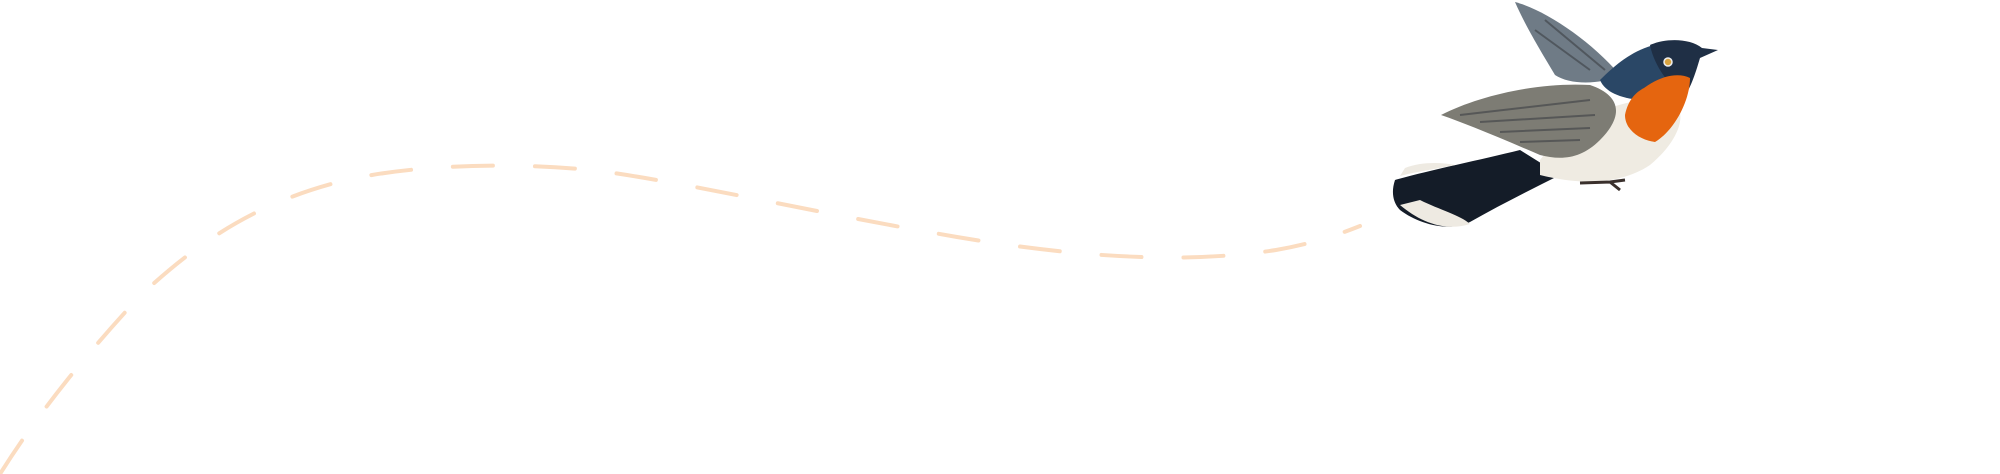  Describe the element at coordinates (1529, 121) in the screenshot. I see `bird-lower-wing` at that location.